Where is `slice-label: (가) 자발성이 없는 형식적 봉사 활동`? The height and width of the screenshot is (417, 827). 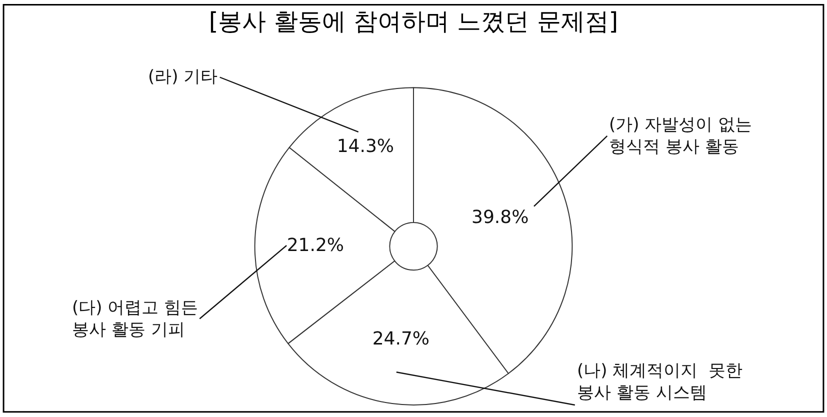 slice-label: (가) 자발성이 없는 형식적 봉사 활동 is located at coordinates (680, 136).